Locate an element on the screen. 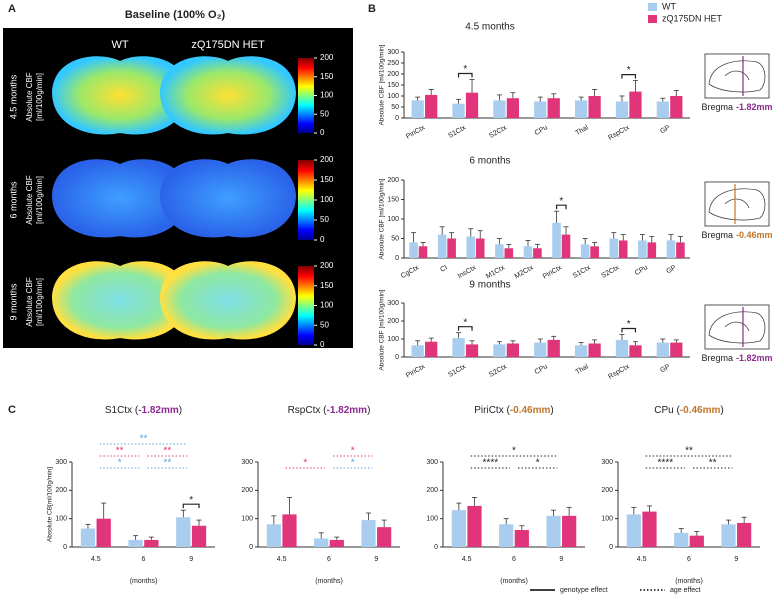 The height and width of the screenshot is (598, 777). x-tick-label: GP is located at coordinates (665, 129).